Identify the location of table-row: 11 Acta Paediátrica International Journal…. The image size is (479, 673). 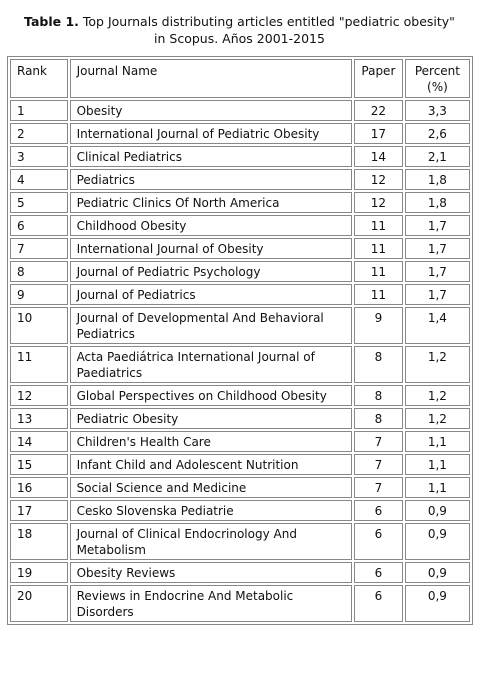
(240, 364).